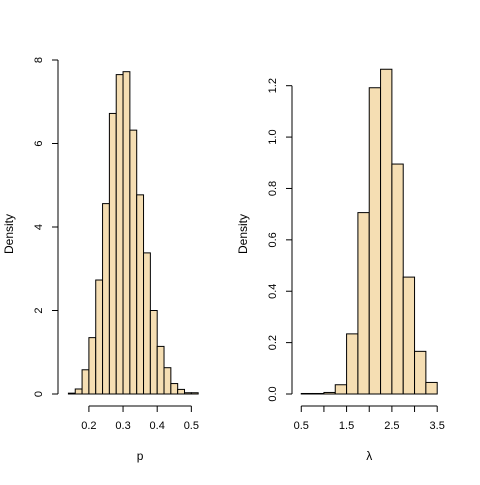 This screenshot has height=485, width=480. What do you see at coordinates (273, 291) in the screenshot?
I see `panel-2-y-tick-label: 0.4` at bounding box center [273, 291].